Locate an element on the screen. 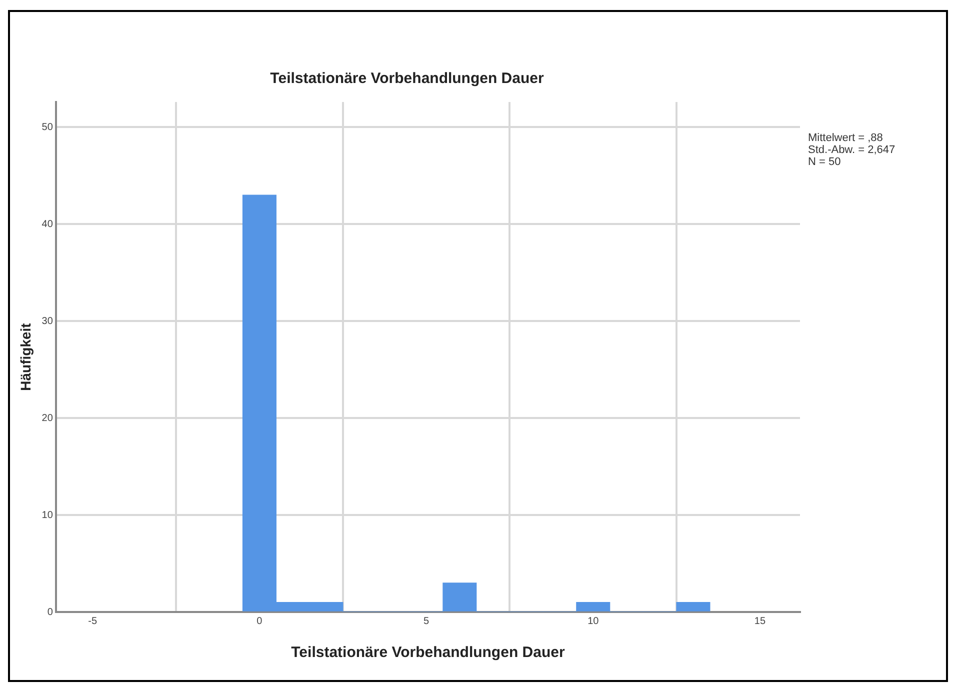 This screenshot has height=686, width=958. x-tick-label: -5 is located at coordinates (93, 621).